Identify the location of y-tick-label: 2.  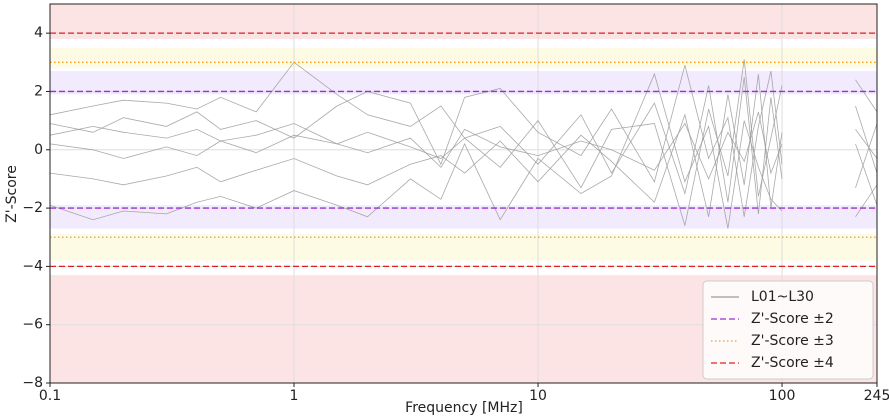
(38, 91).